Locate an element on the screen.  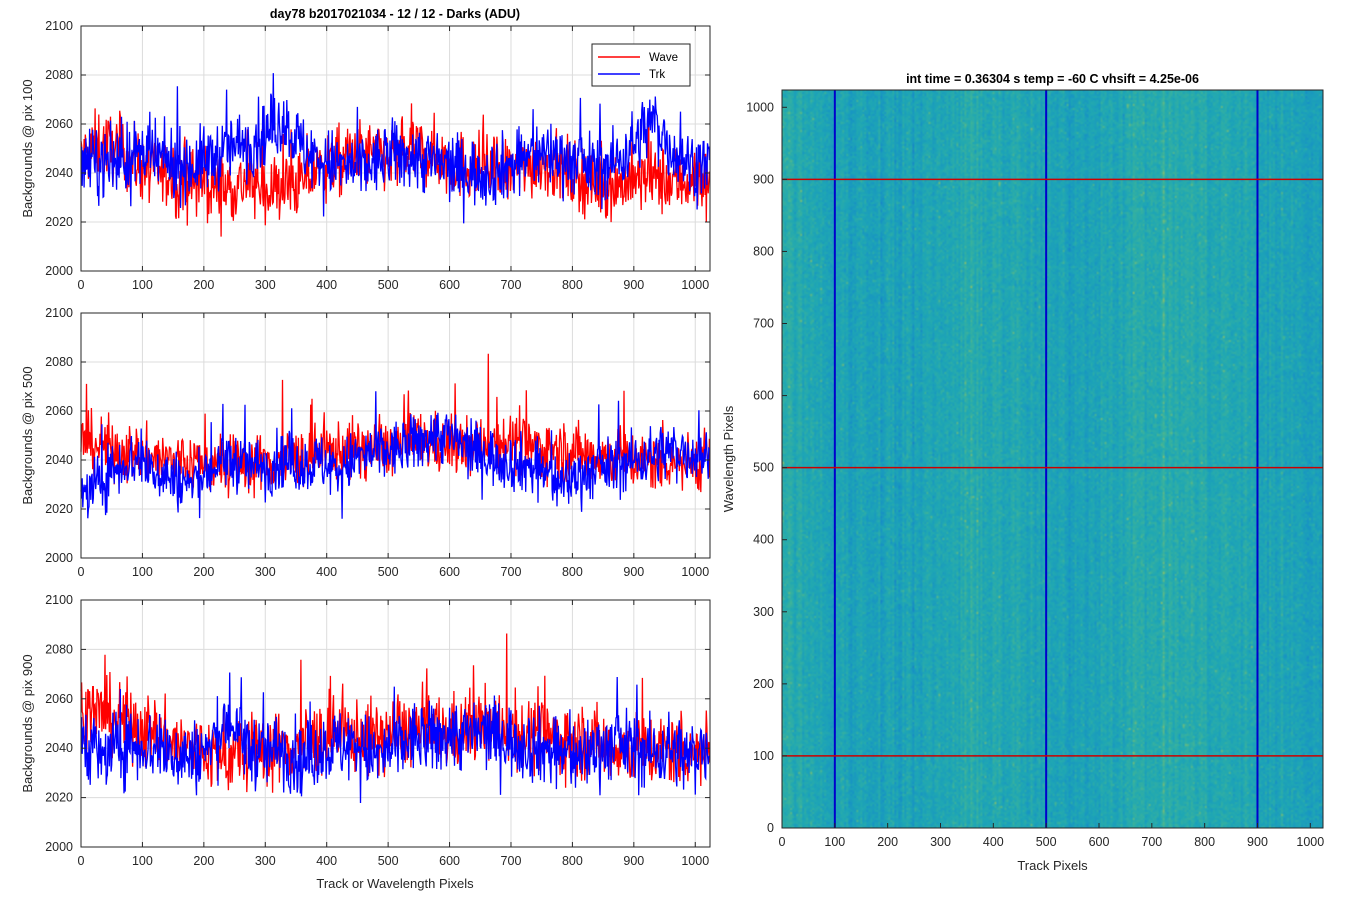
legend-label-trk: Trk is located at coordinates (657, 75).